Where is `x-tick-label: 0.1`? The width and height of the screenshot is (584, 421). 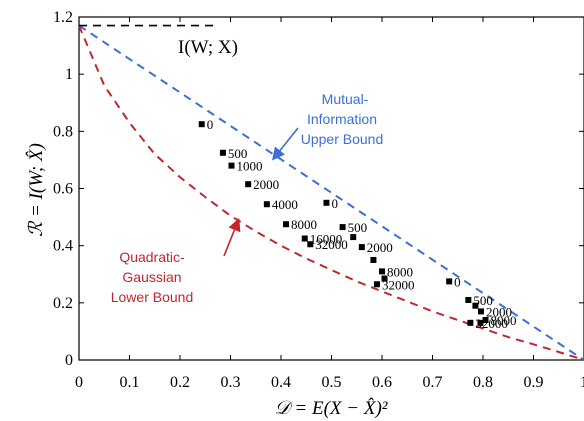 x-tick-label: 0.1 is located at coordinates (130, 382).